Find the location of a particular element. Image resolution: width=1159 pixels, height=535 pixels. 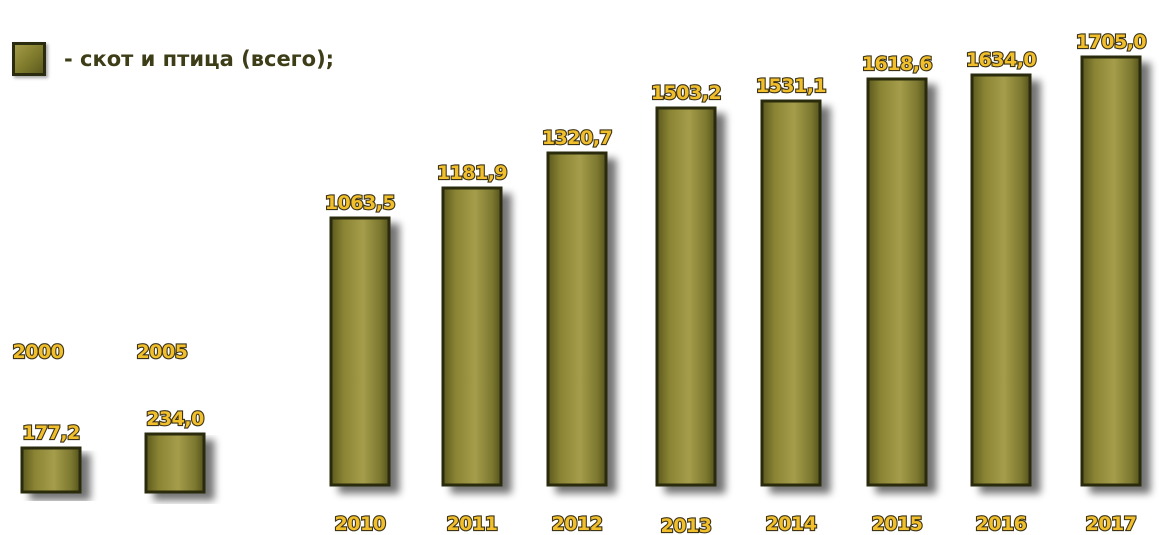

bar-2015 is located at coordinates (897, 282).